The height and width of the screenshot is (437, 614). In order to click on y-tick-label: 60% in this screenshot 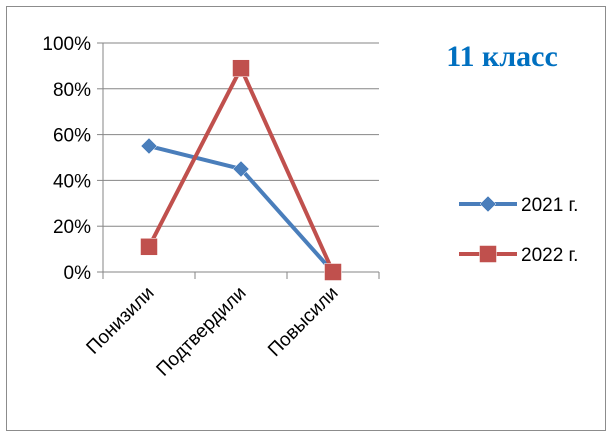, I will do `click(72, 136)`.